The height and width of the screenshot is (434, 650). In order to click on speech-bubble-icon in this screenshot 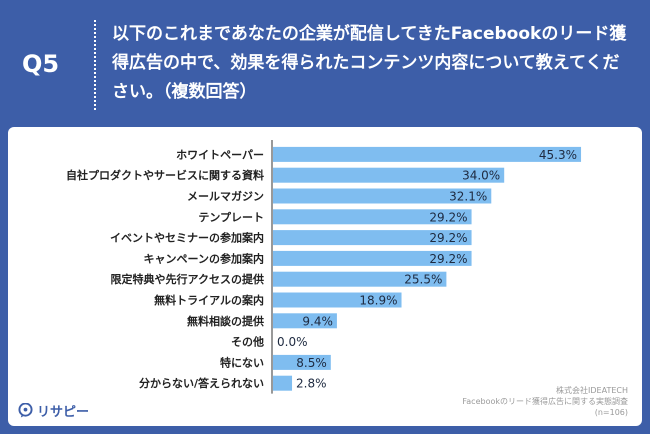, I will do `click(25, 410)`.